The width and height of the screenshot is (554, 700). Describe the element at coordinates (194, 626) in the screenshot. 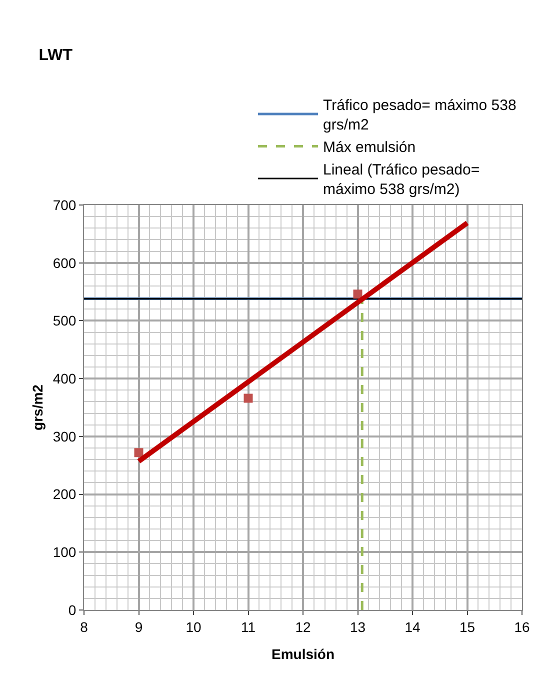

I see `x-tick-label: 10` at that location.